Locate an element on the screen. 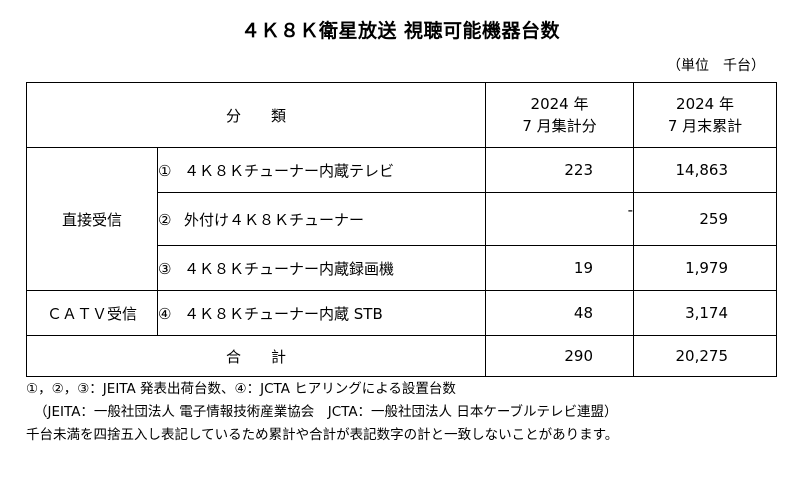  header-month: 2024 年 7 月集計分 is located at coordinates (560, 115).